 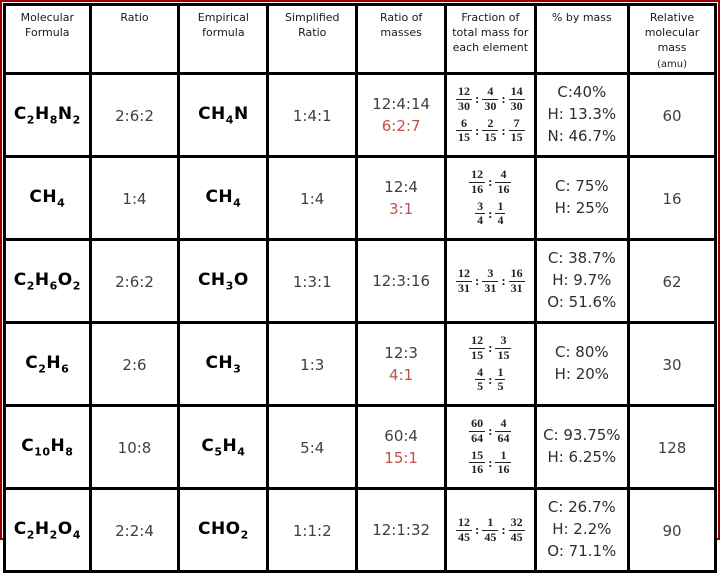 I want to click on rmm-cell: 90, so click(x=672, y=530).